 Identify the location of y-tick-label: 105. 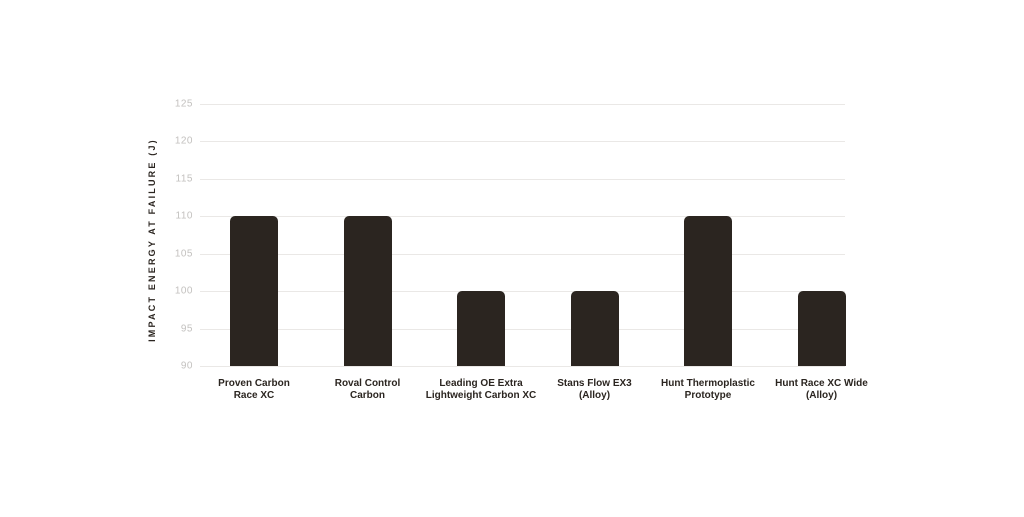
(183, 254).